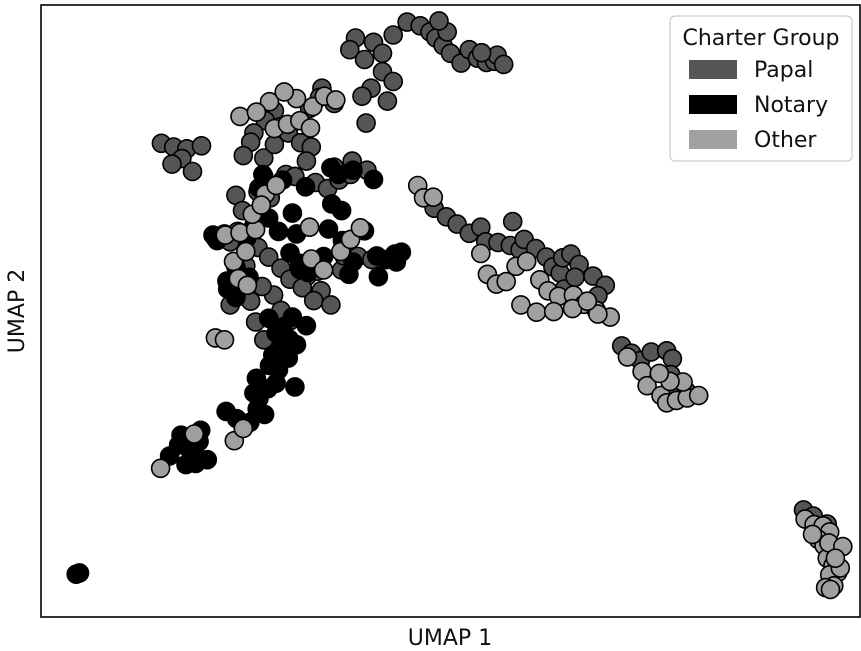  I want to click on legend-swatch-other, so click(713, 139).